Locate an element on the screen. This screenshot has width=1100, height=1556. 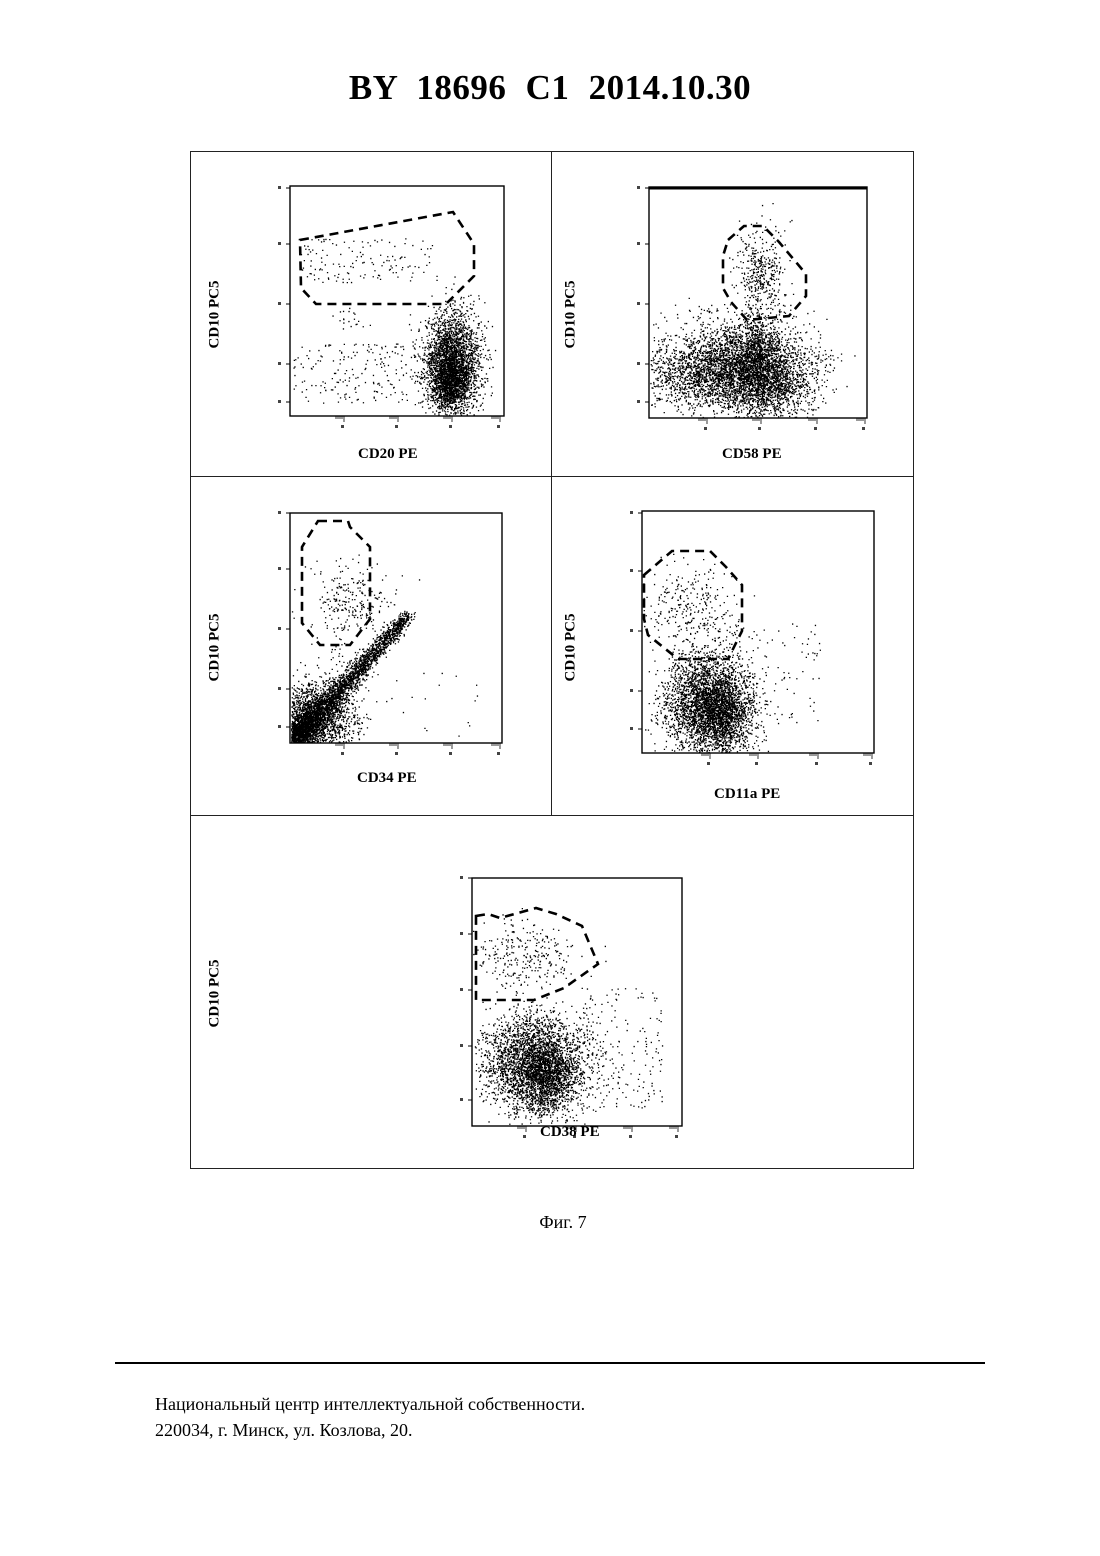
footer-rule is located at coordinates (550, 1363).